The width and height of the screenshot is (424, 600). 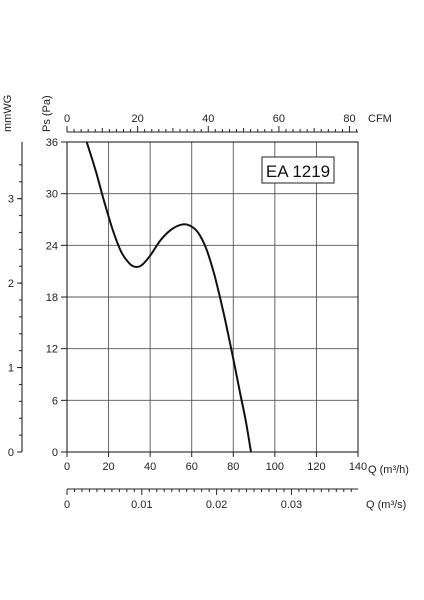 I want to click on mmwg-axis-title: mmWG, so click(x=8, y=113).